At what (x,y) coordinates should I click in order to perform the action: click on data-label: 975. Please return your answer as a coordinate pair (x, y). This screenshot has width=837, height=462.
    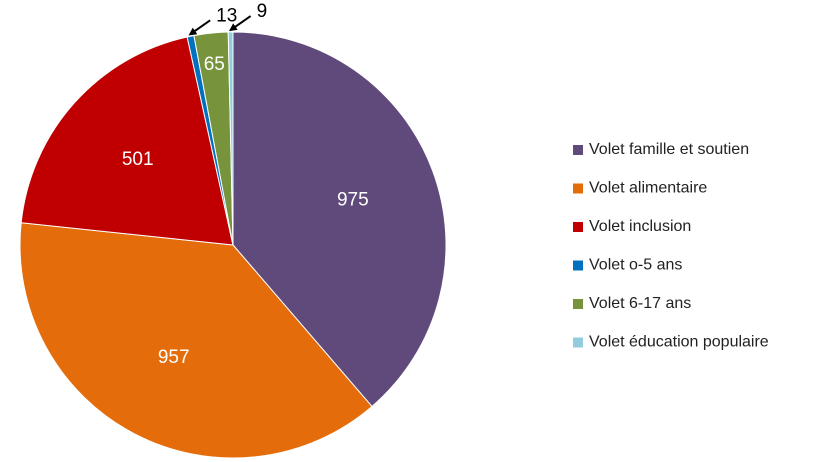
    Looking at the image, I should click on (353, 200).